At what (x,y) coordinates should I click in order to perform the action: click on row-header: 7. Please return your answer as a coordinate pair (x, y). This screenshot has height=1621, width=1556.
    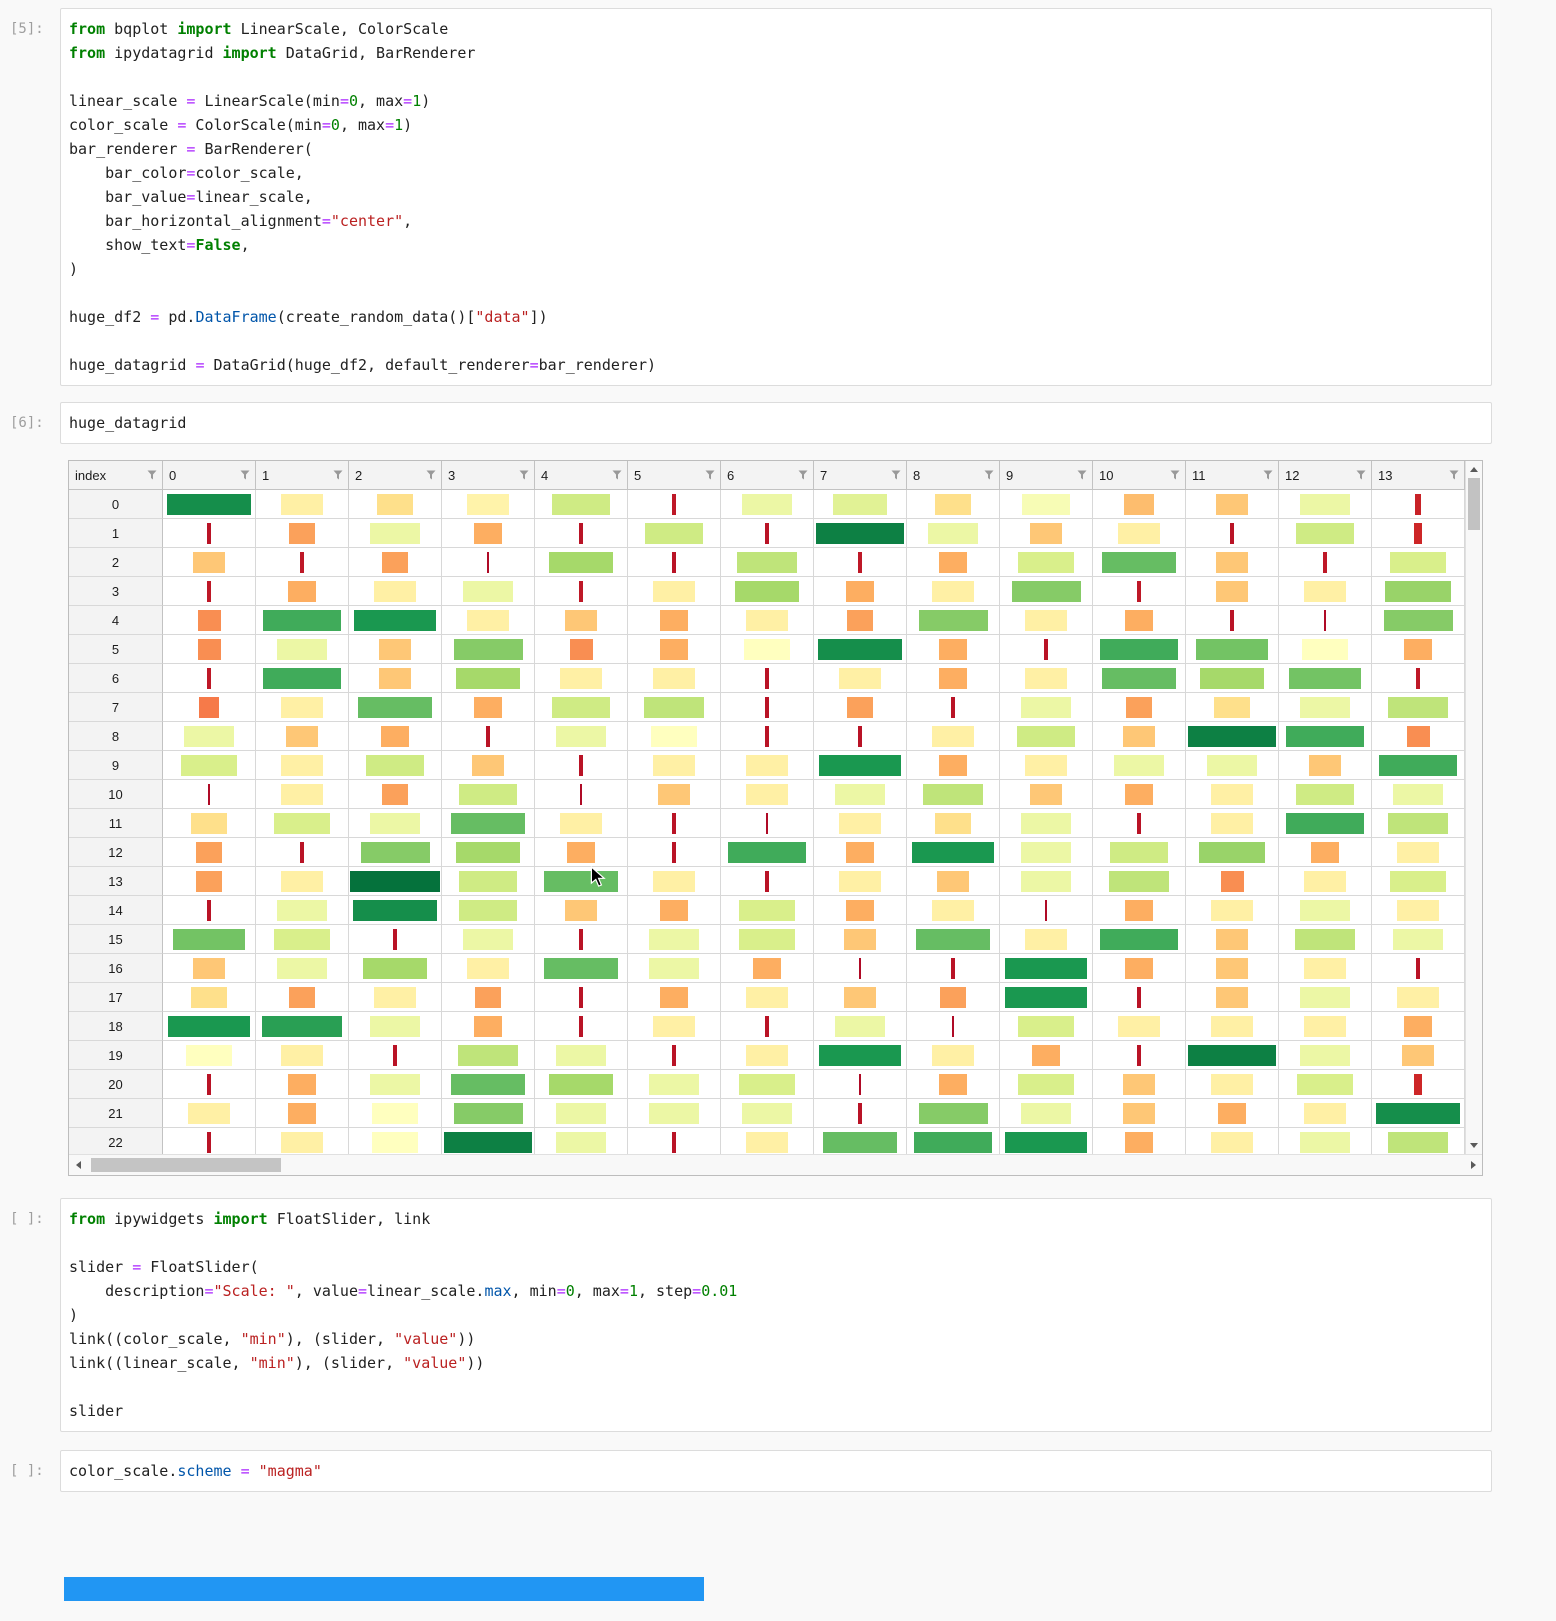
    Looking at the image, I should click on (116, 707).